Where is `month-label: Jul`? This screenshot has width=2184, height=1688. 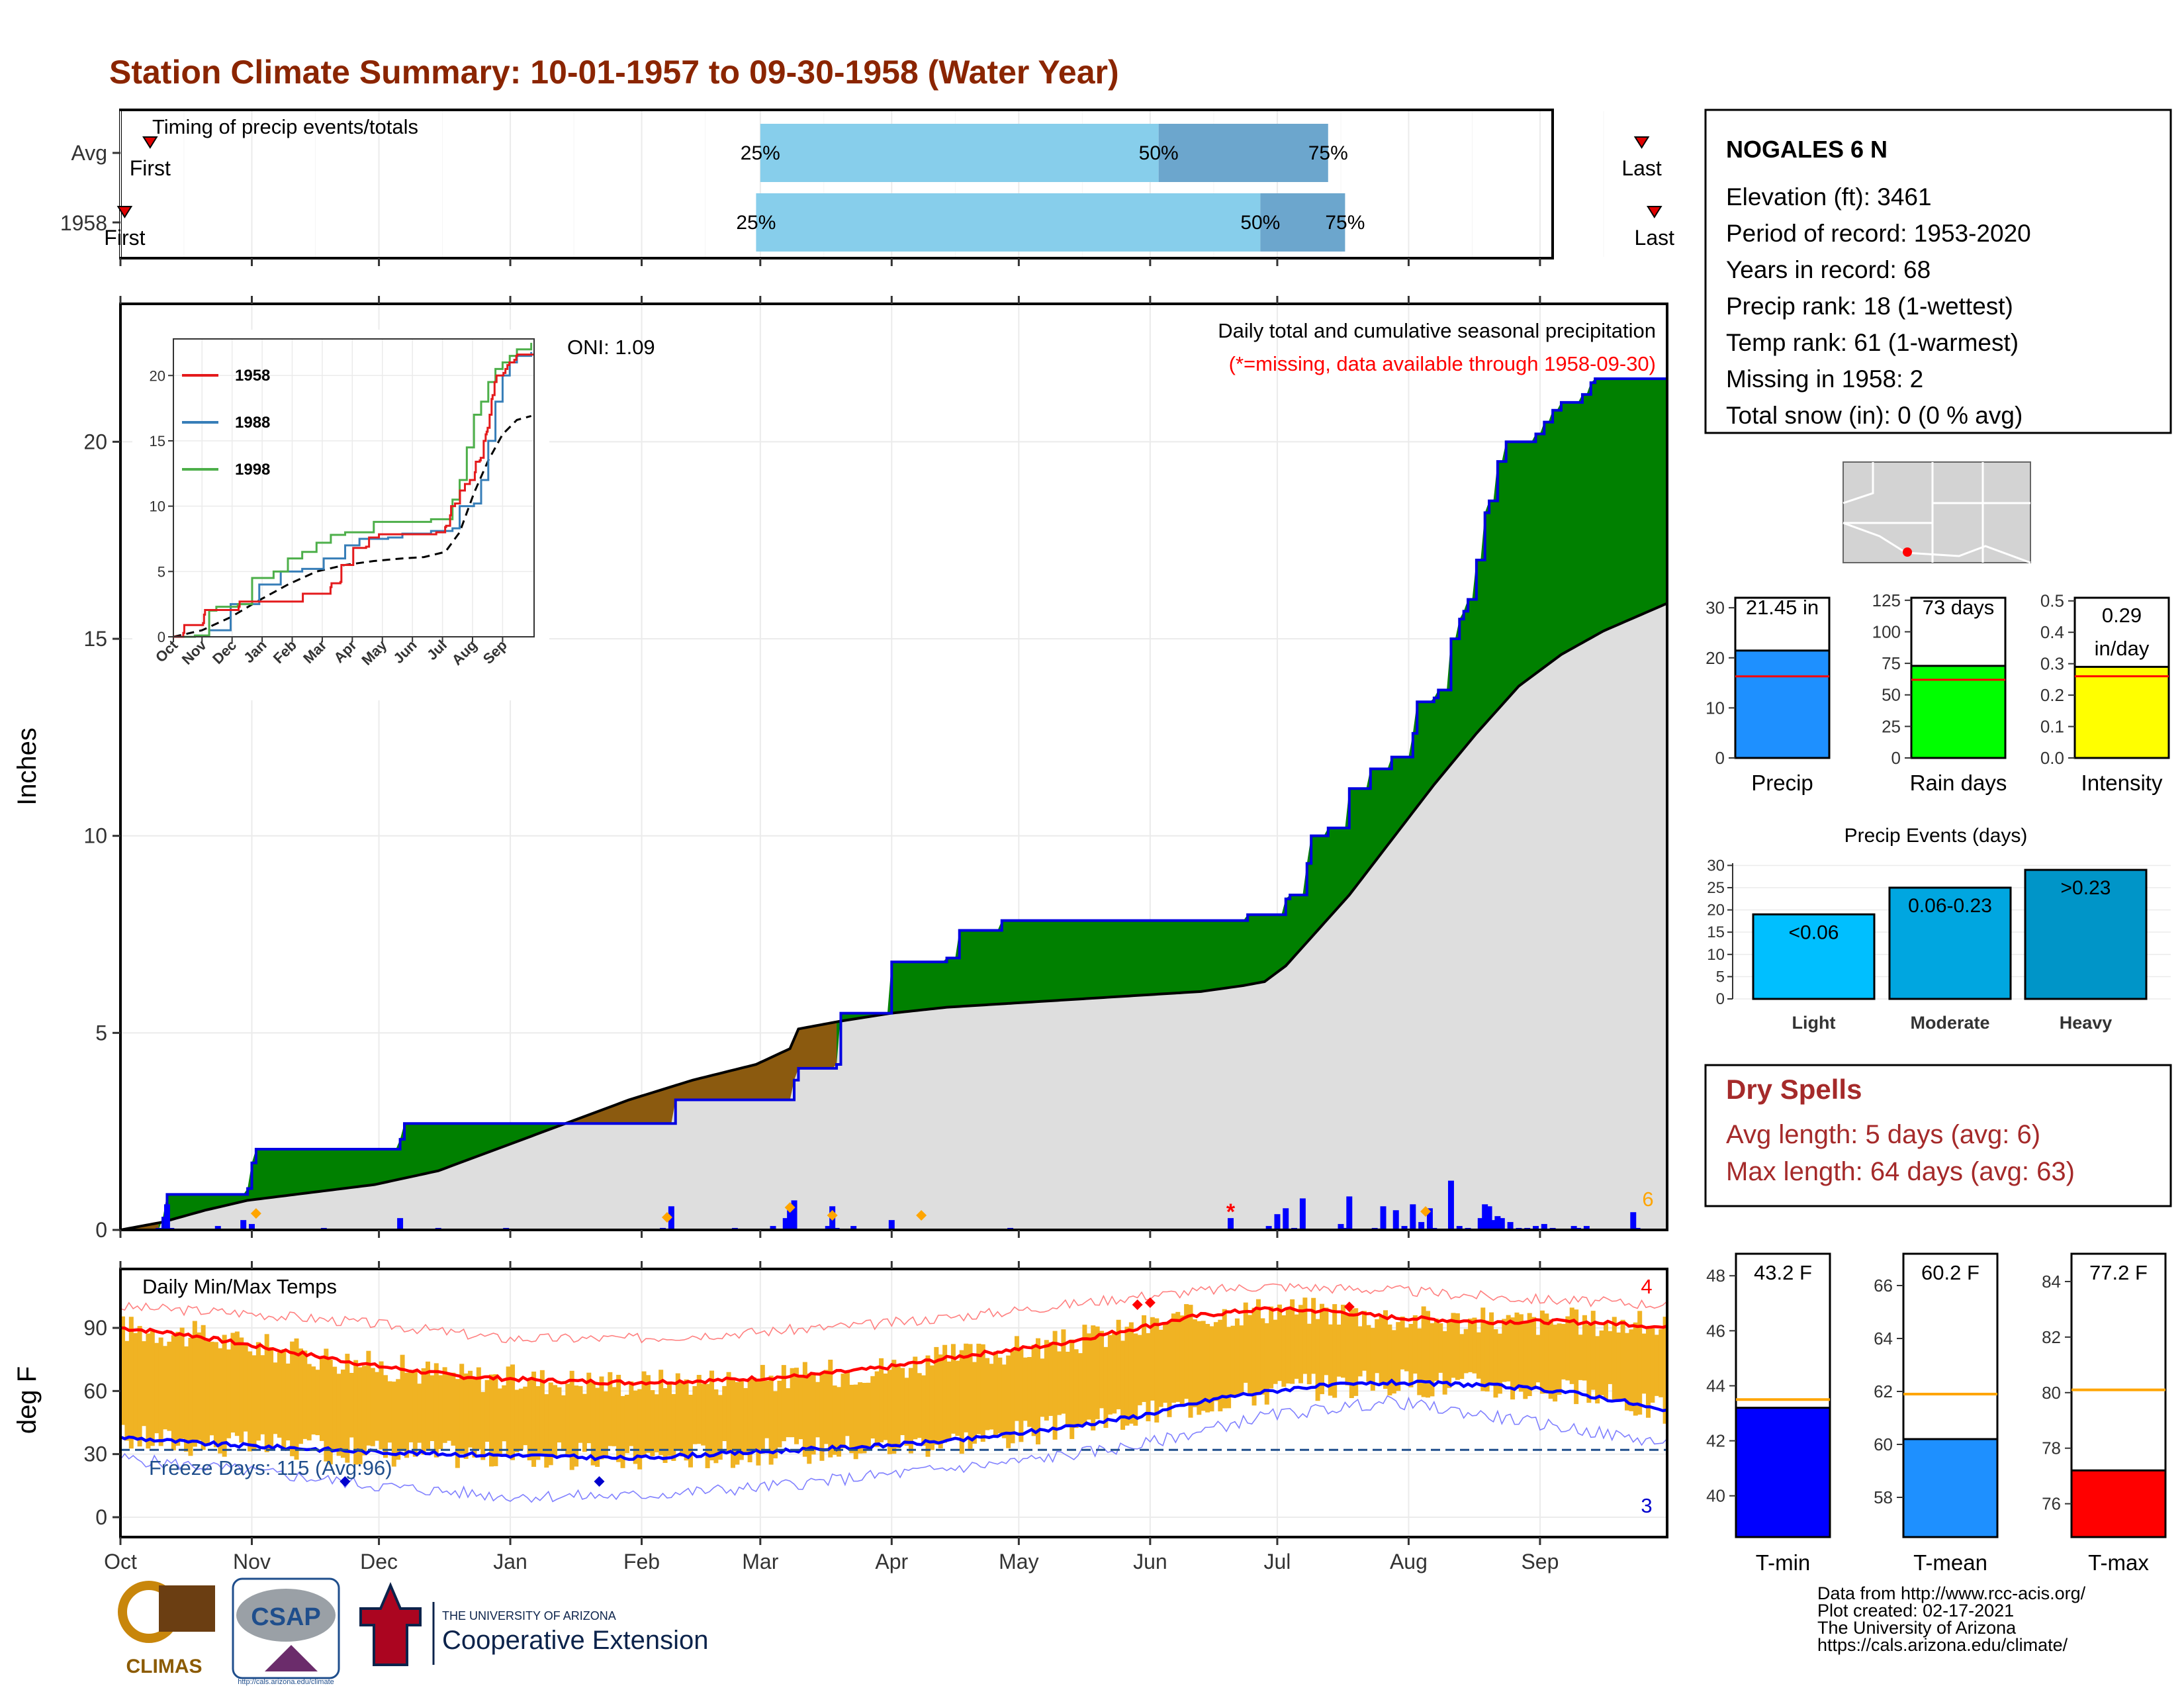 month-label: Jul is located at coordinates (1277, 1561).